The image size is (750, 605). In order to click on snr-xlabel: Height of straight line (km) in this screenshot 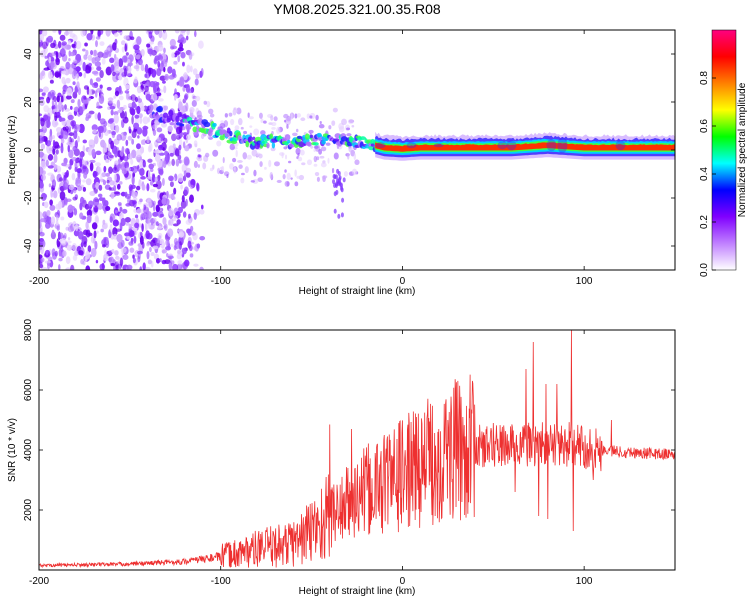, I will do `click(357, 591)`.